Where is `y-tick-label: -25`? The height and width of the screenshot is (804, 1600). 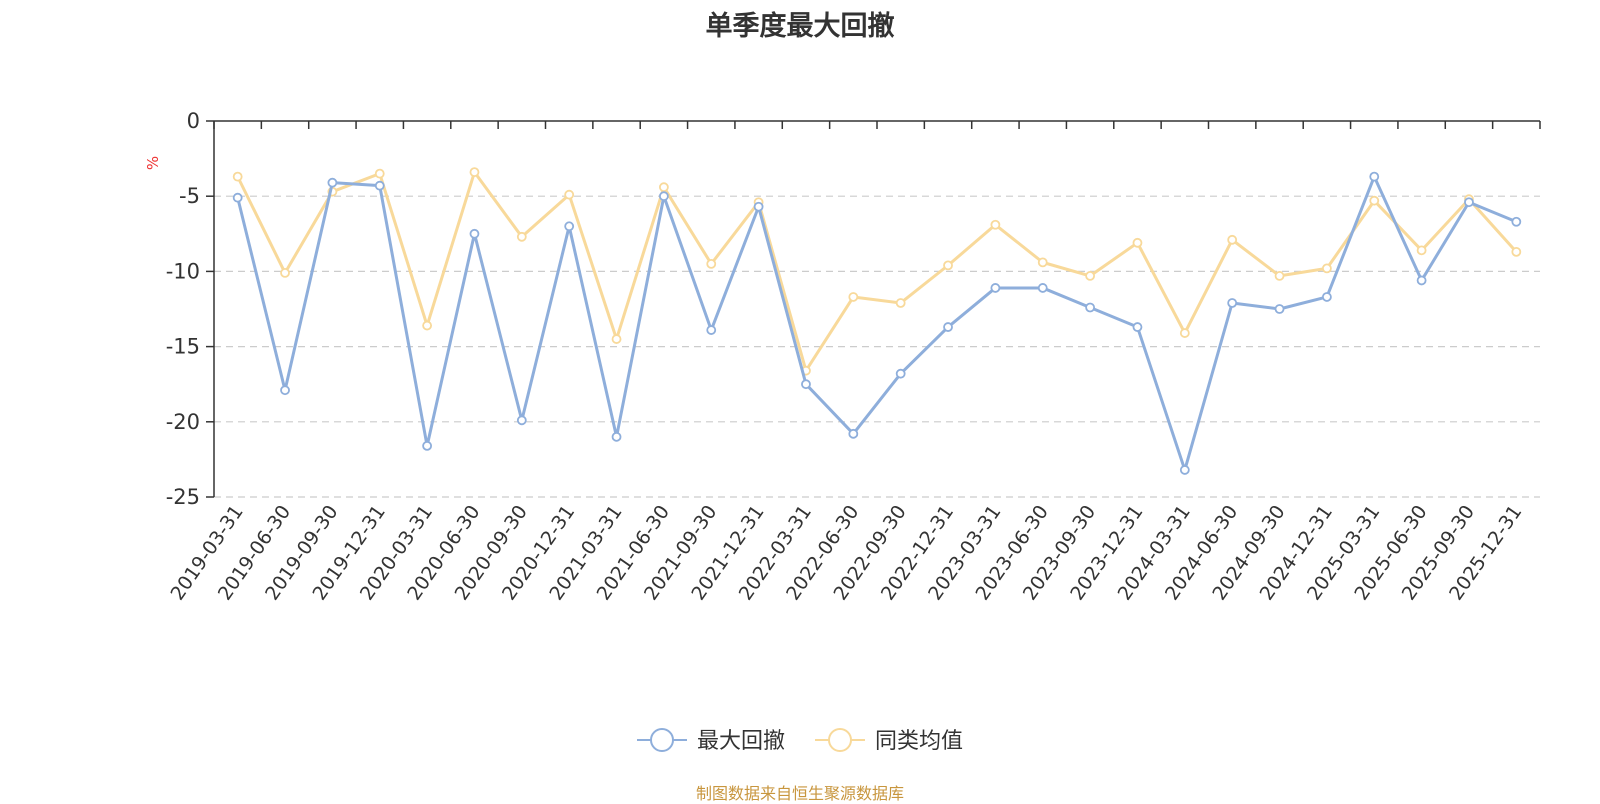
y-tick-label: -25 is located at coordinates (183, 497).